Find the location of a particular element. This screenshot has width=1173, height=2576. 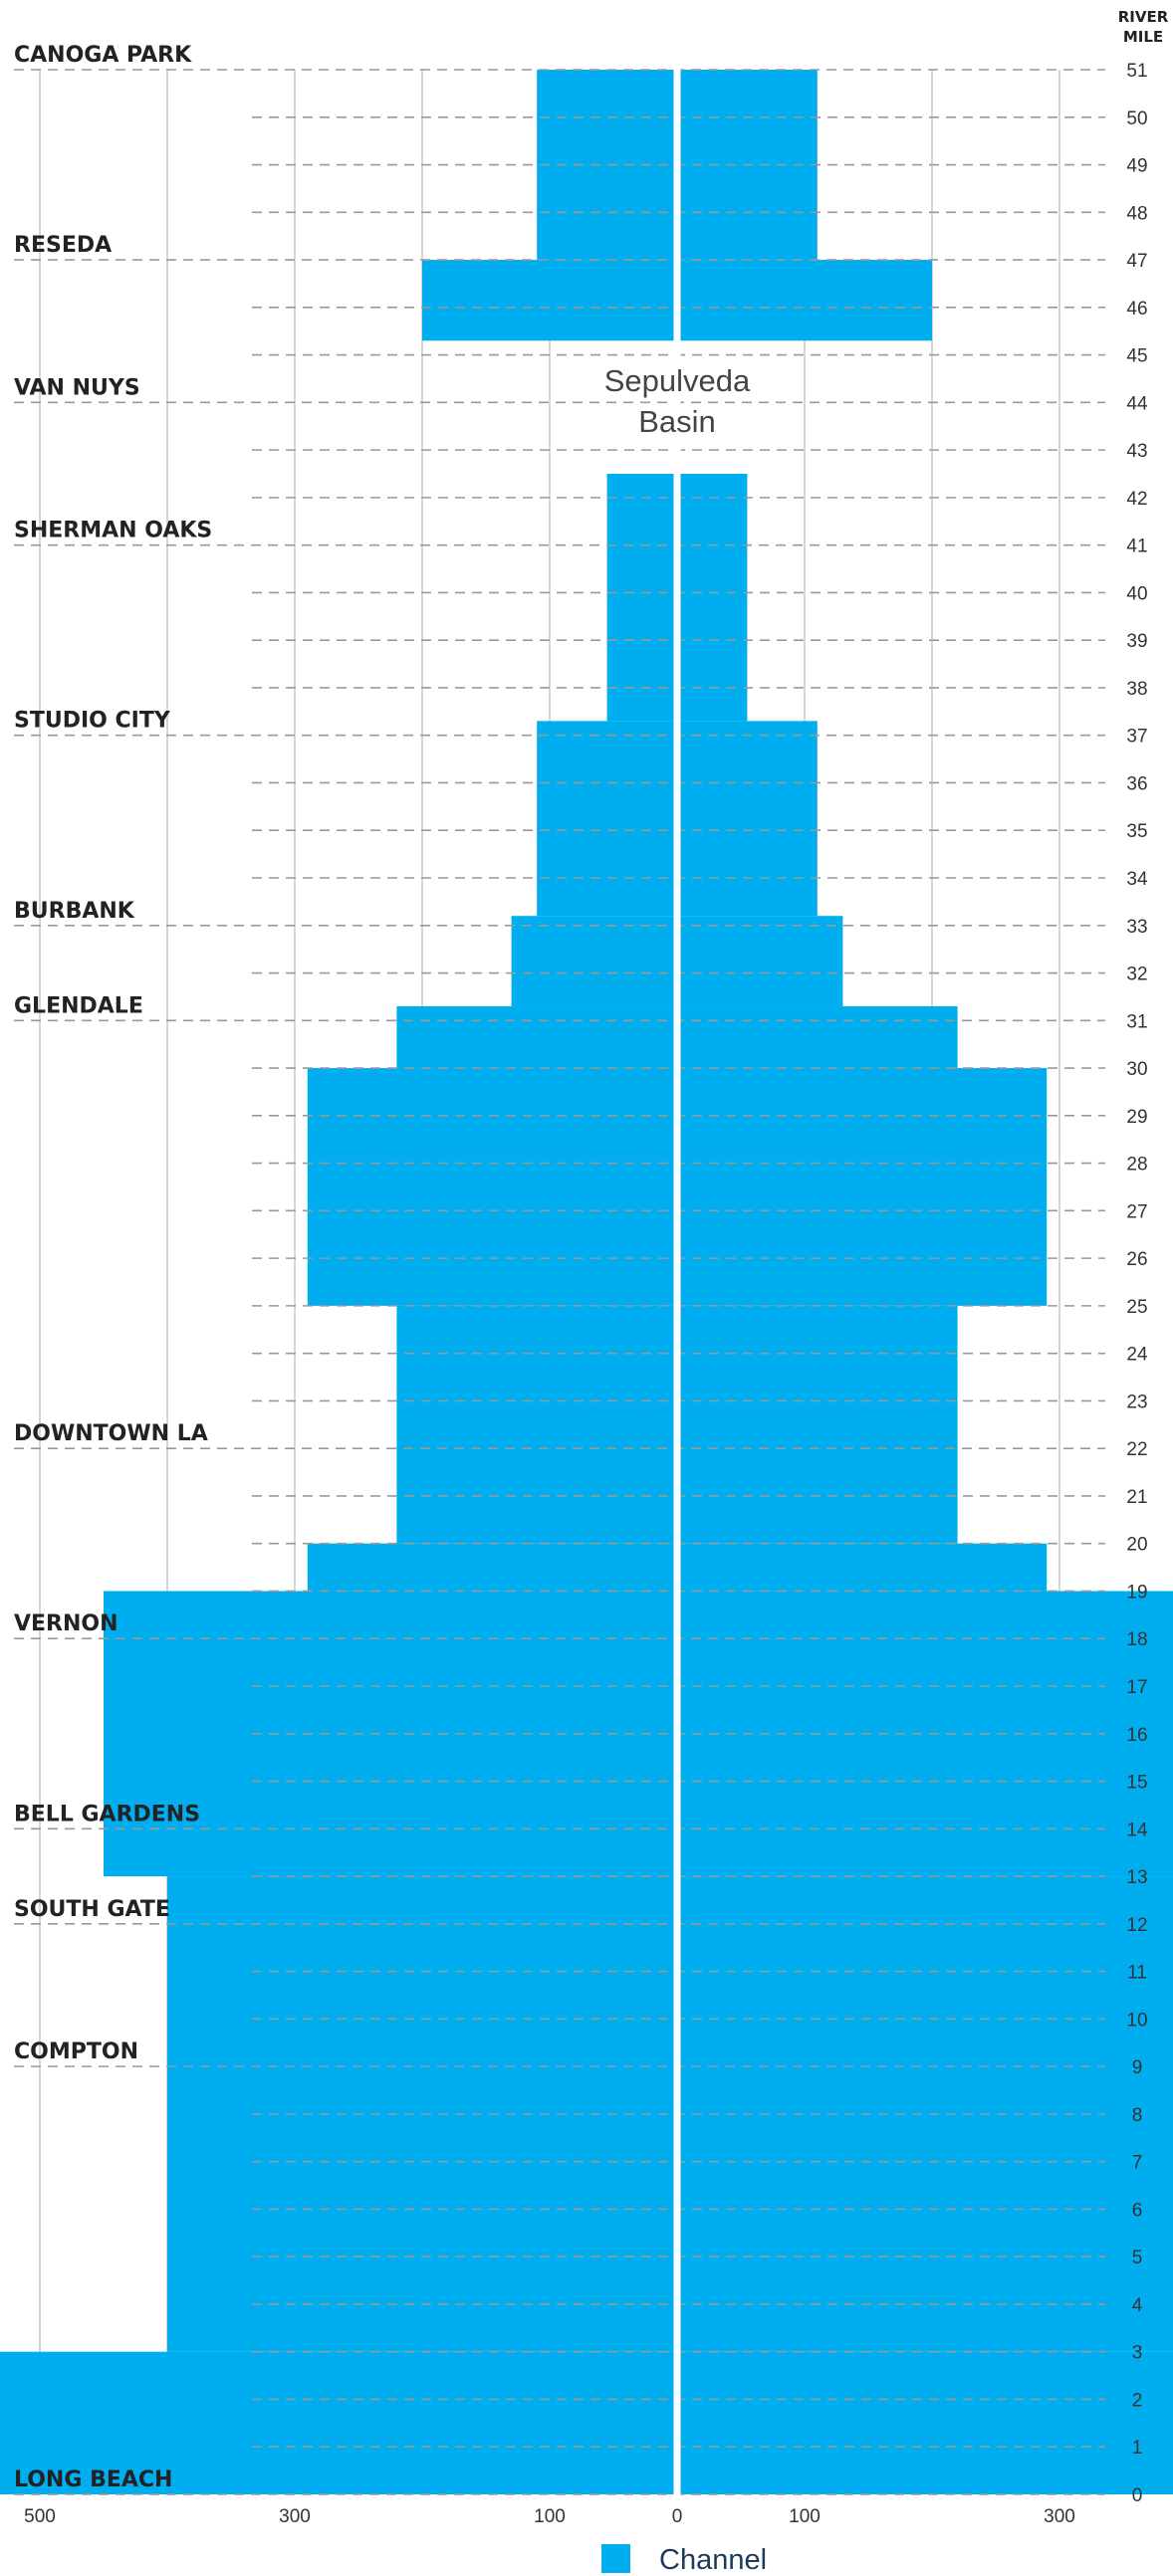

river-mile-label: 3 is located at coordinates (1138, 2353).